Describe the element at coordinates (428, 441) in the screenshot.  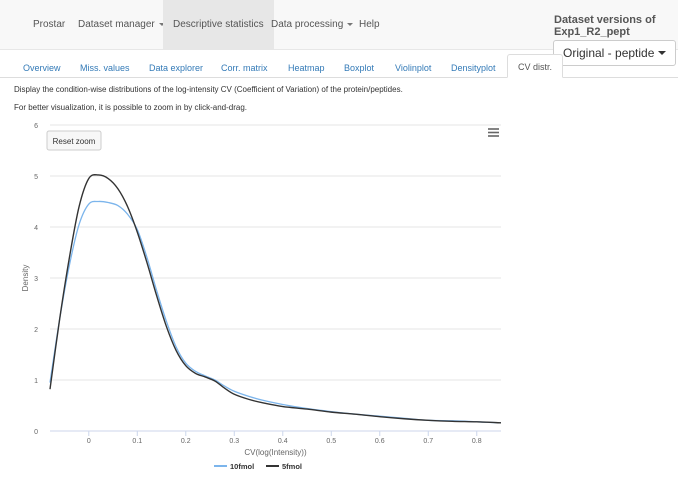
I see `x-tick-label: 0.7` at that location.